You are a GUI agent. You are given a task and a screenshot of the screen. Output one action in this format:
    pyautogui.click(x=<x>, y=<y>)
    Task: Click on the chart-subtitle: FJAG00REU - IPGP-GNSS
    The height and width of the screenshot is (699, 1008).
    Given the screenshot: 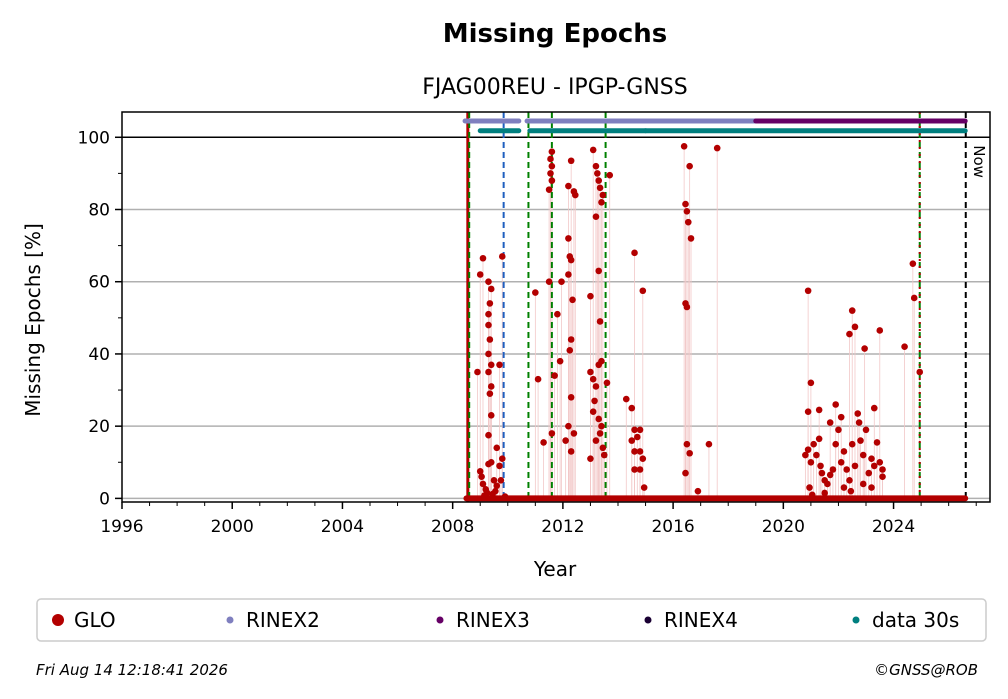 What is the action you would take?
    pyautogui.click(x=554, y=87)
    